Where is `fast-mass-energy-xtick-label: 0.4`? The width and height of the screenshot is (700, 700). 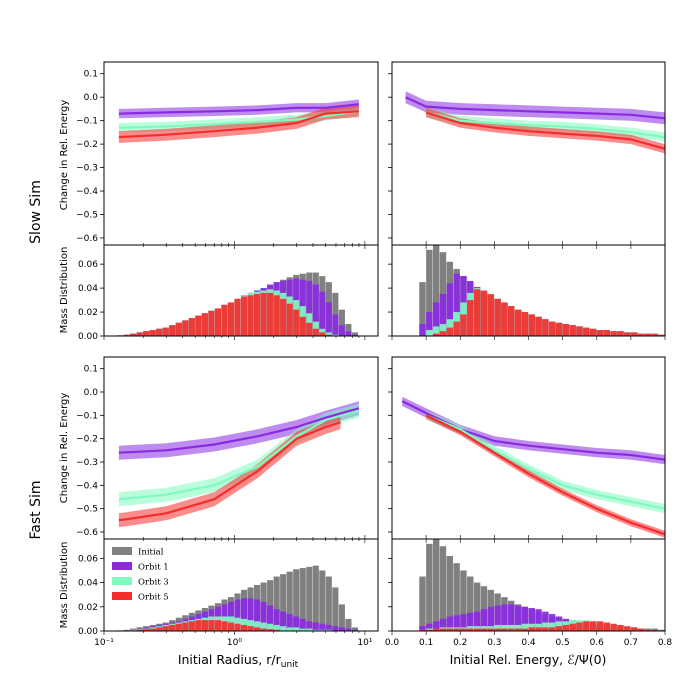
fast-mass-energy-xtick-label: 0.4 is located at coordinates (528, 643).